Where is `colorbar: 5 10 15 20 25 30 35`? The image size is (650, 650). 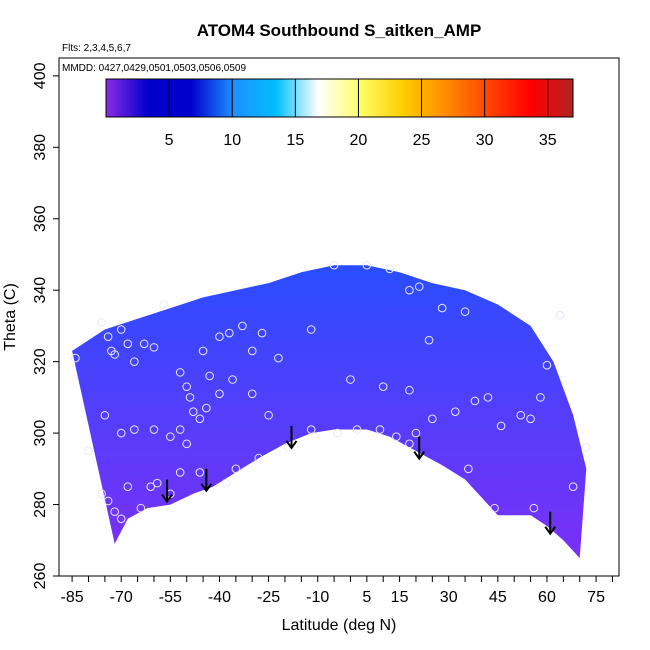
colorbar: 5 10 15 20 25 30 35 is located at coordinates (339, 113).